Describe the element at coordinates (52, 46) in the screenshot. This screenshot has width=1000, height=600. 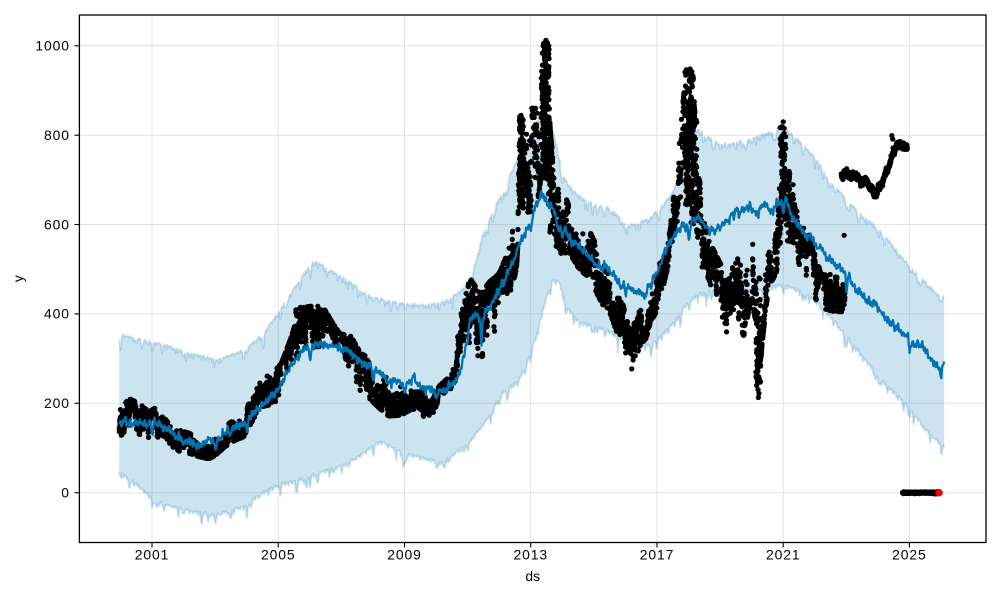
I see `svg-text: 1000` at that location.